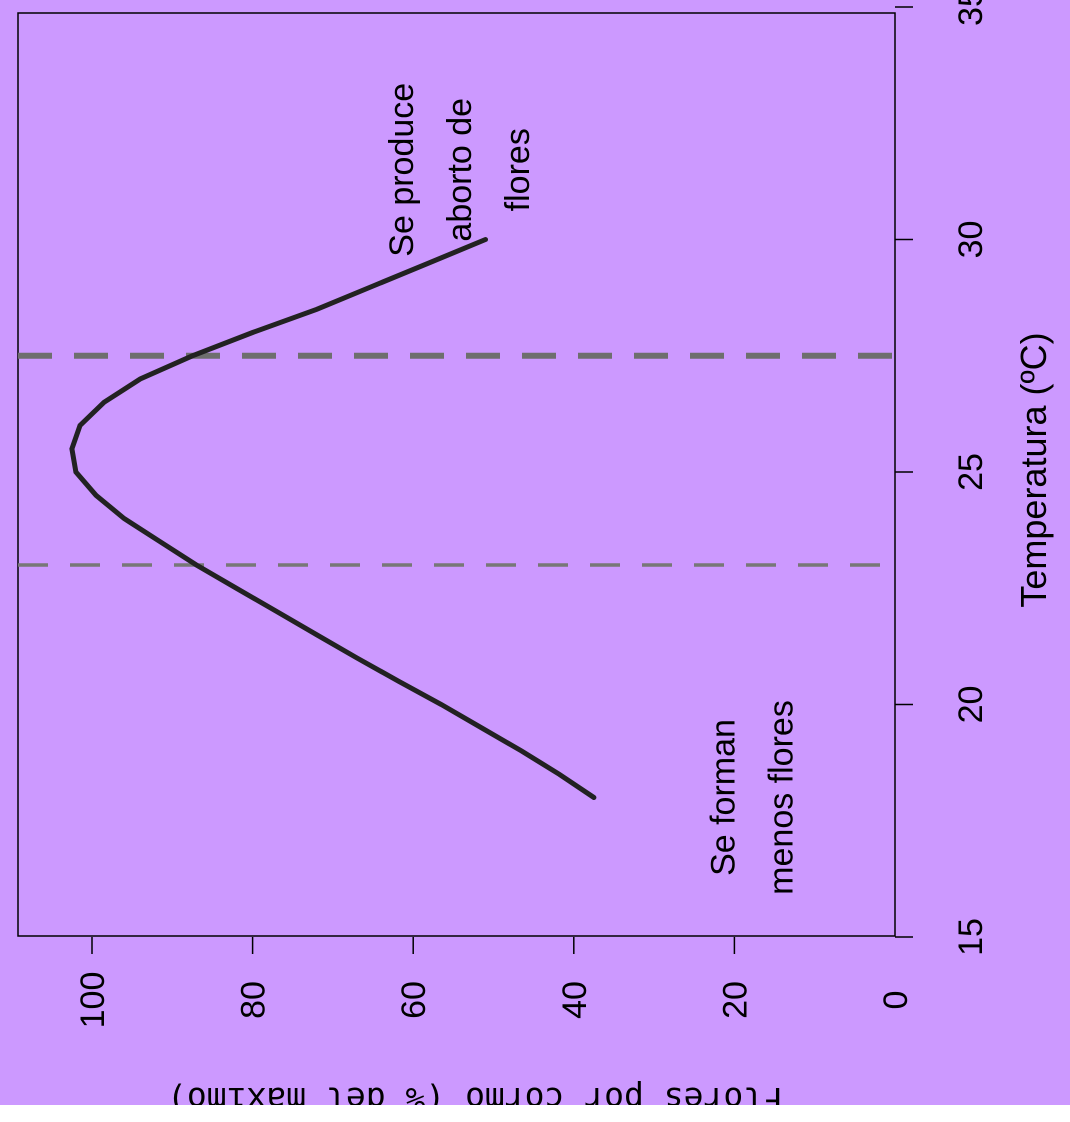 The image size is (1070, 1122). I want to click on x-tick-label: 30, so click(971, 240).